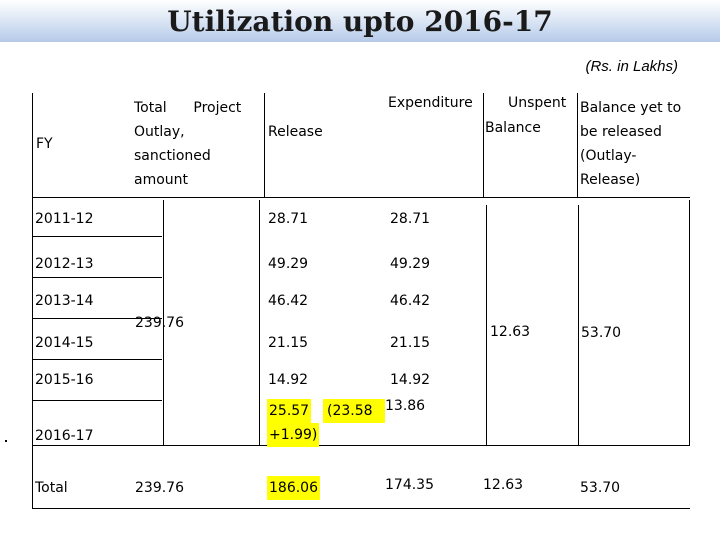 The height and width of the screenshot is (540, 720). Describe the element at coordinates (64, 380) in the screenshot. I see `fy-label: 2015-16` at that location.